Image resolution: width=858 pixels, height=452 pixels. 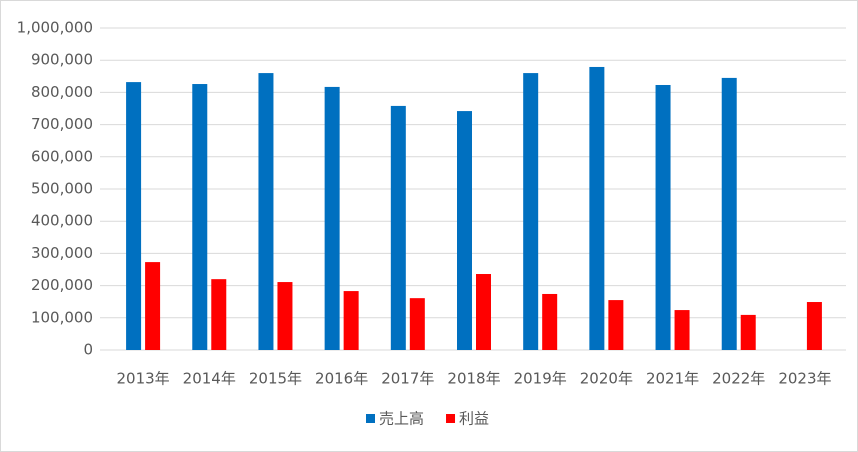 I want to click on x-tick-label: 2015年, so click(x=275, y=379).